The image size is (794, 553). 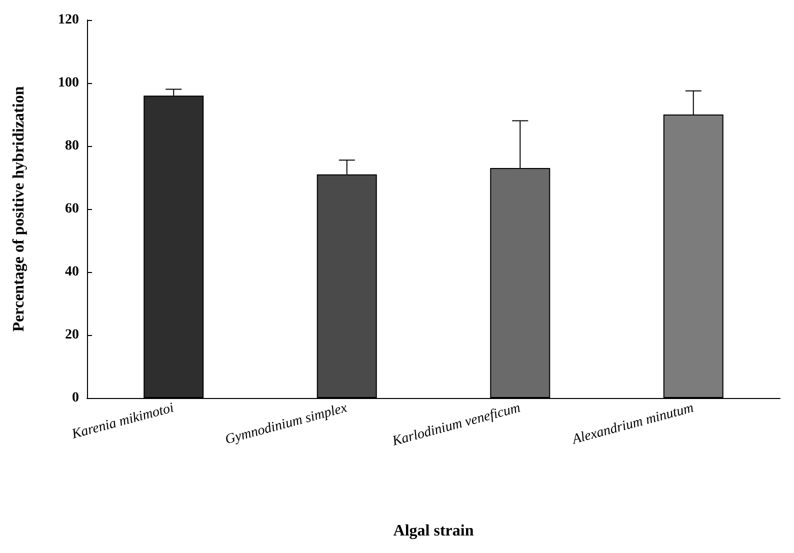 What do you see at coordinates (72, 209) in the screenshot?
I see `y-tick-label: 60` at bounding box center [72, 209].